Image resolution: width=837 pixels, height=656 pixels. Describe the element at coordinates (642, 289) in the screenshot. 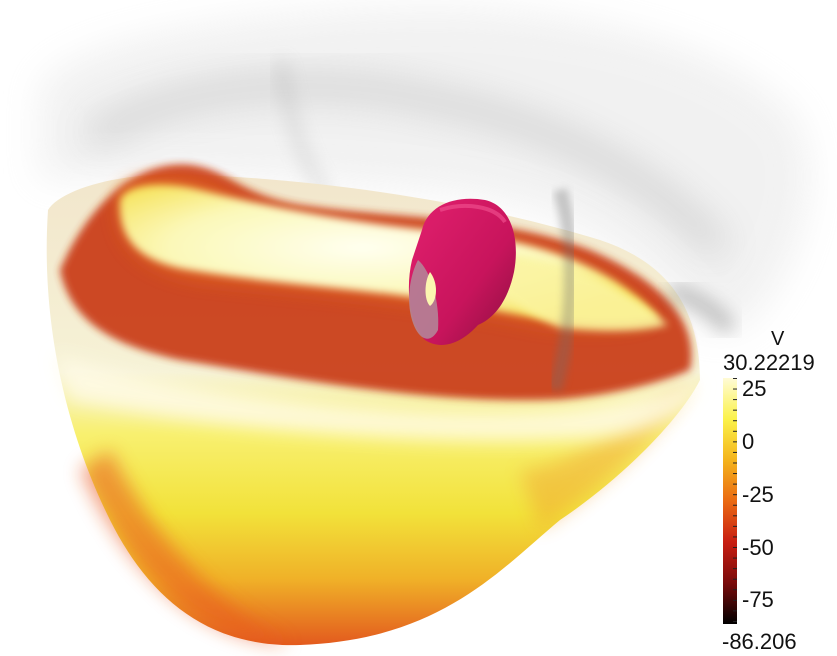

I see `shell-edge` at that location.